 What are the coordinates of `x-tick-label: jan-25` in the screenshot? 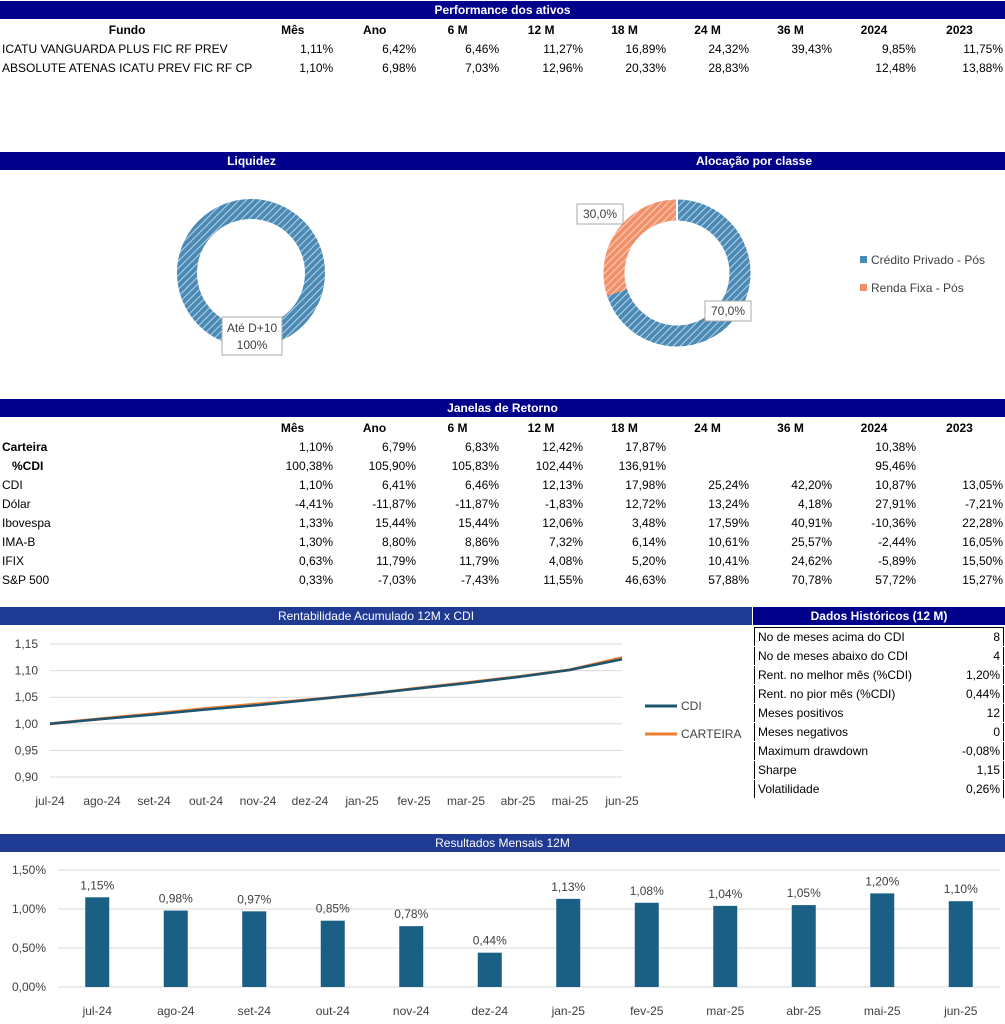 It's located at (361, 801).